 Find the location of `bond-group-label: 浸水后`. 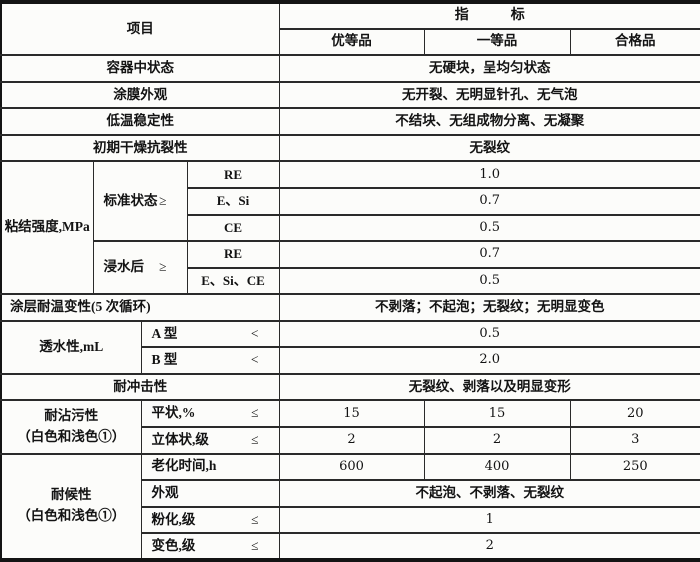

bond-group-label: 浸水后 is located at coordinates (124, 267).